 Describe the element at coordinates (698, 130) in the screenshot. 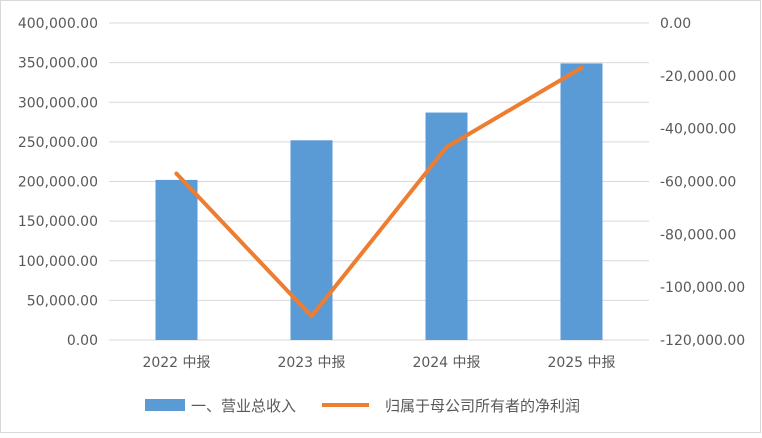

I see `right-tick-label: -40,000.00` at that location.